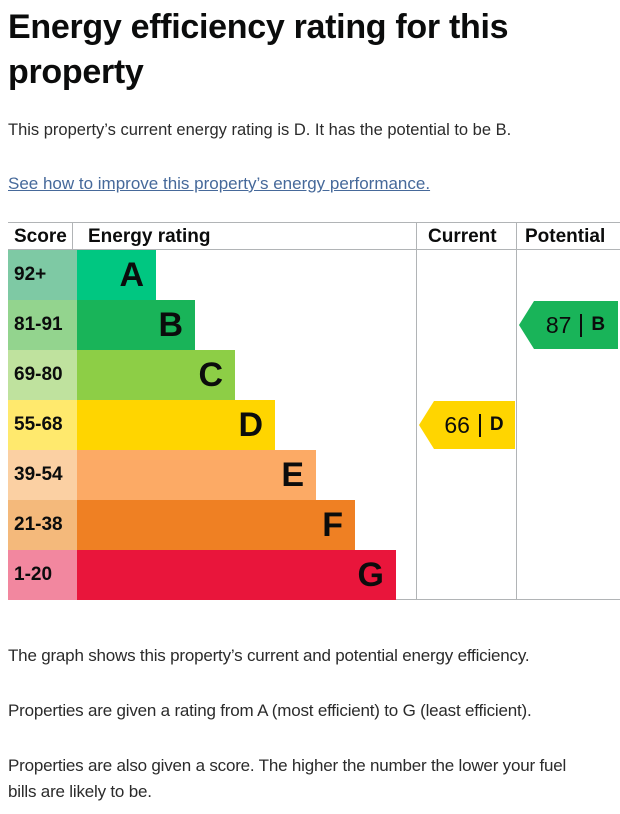 The width and height of the screenshot is (620, 814). Describe the element at coordinates (416, 411) in the screenshot. I see `grid-line-current-column` at that location.